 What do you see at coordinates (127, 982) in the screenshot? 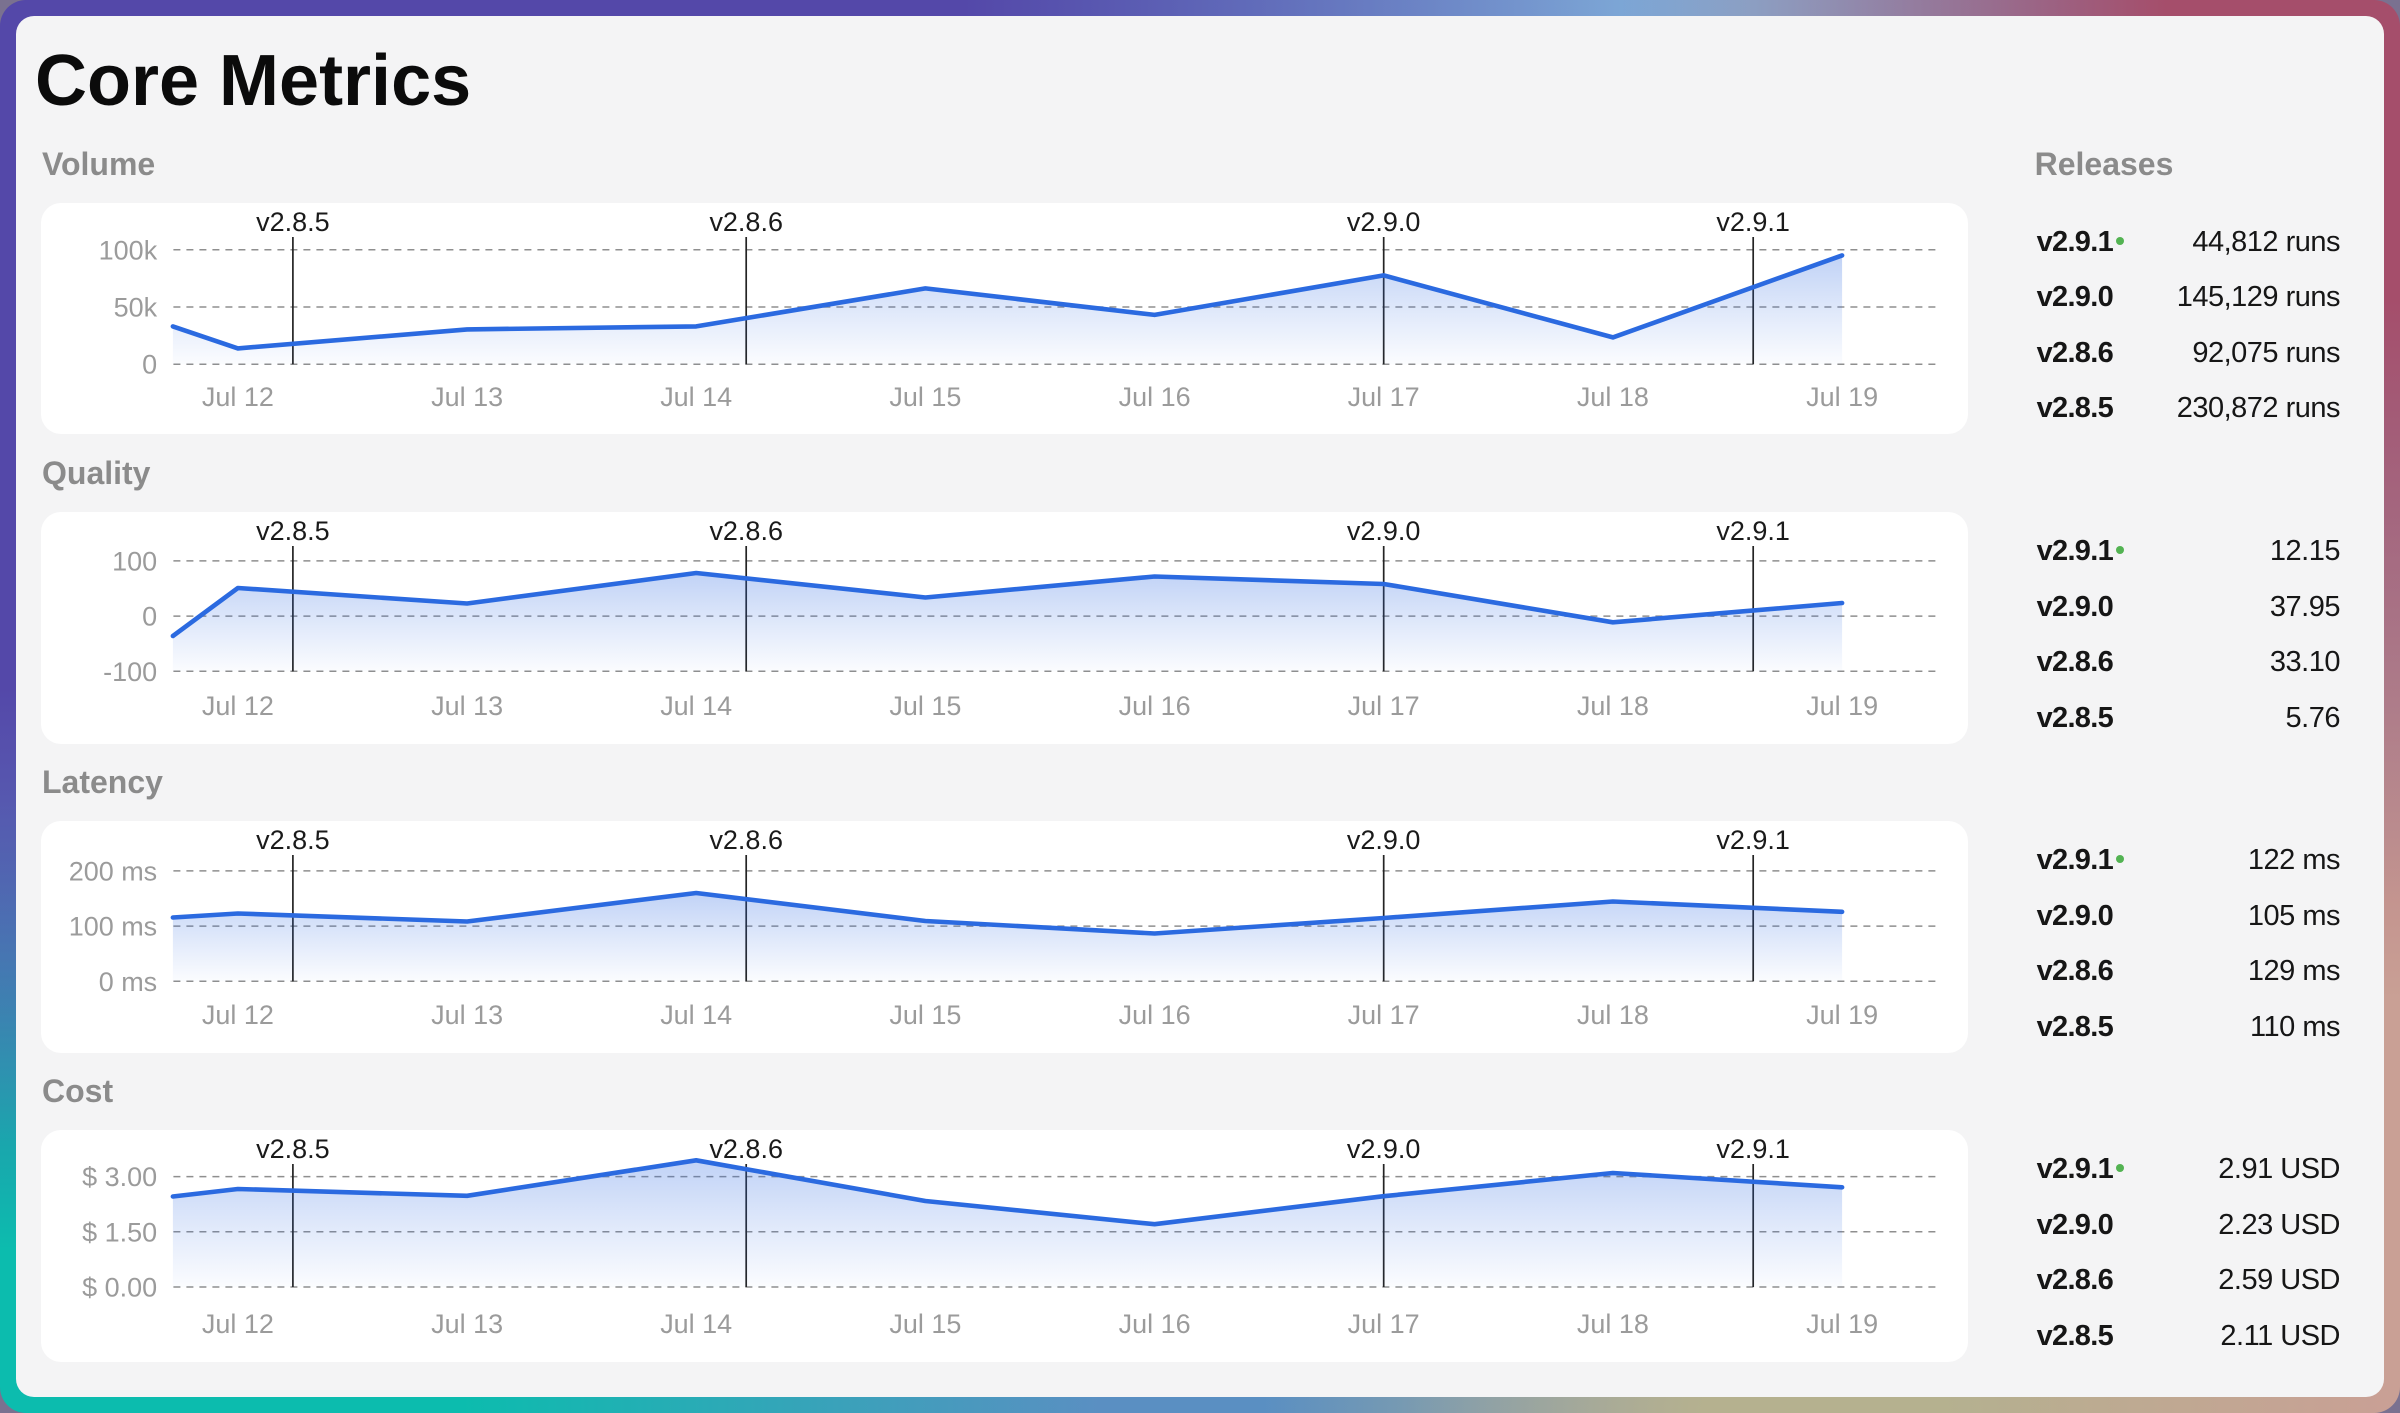
I see `svg-text: 0 ms` at bounding box center [127, 982].